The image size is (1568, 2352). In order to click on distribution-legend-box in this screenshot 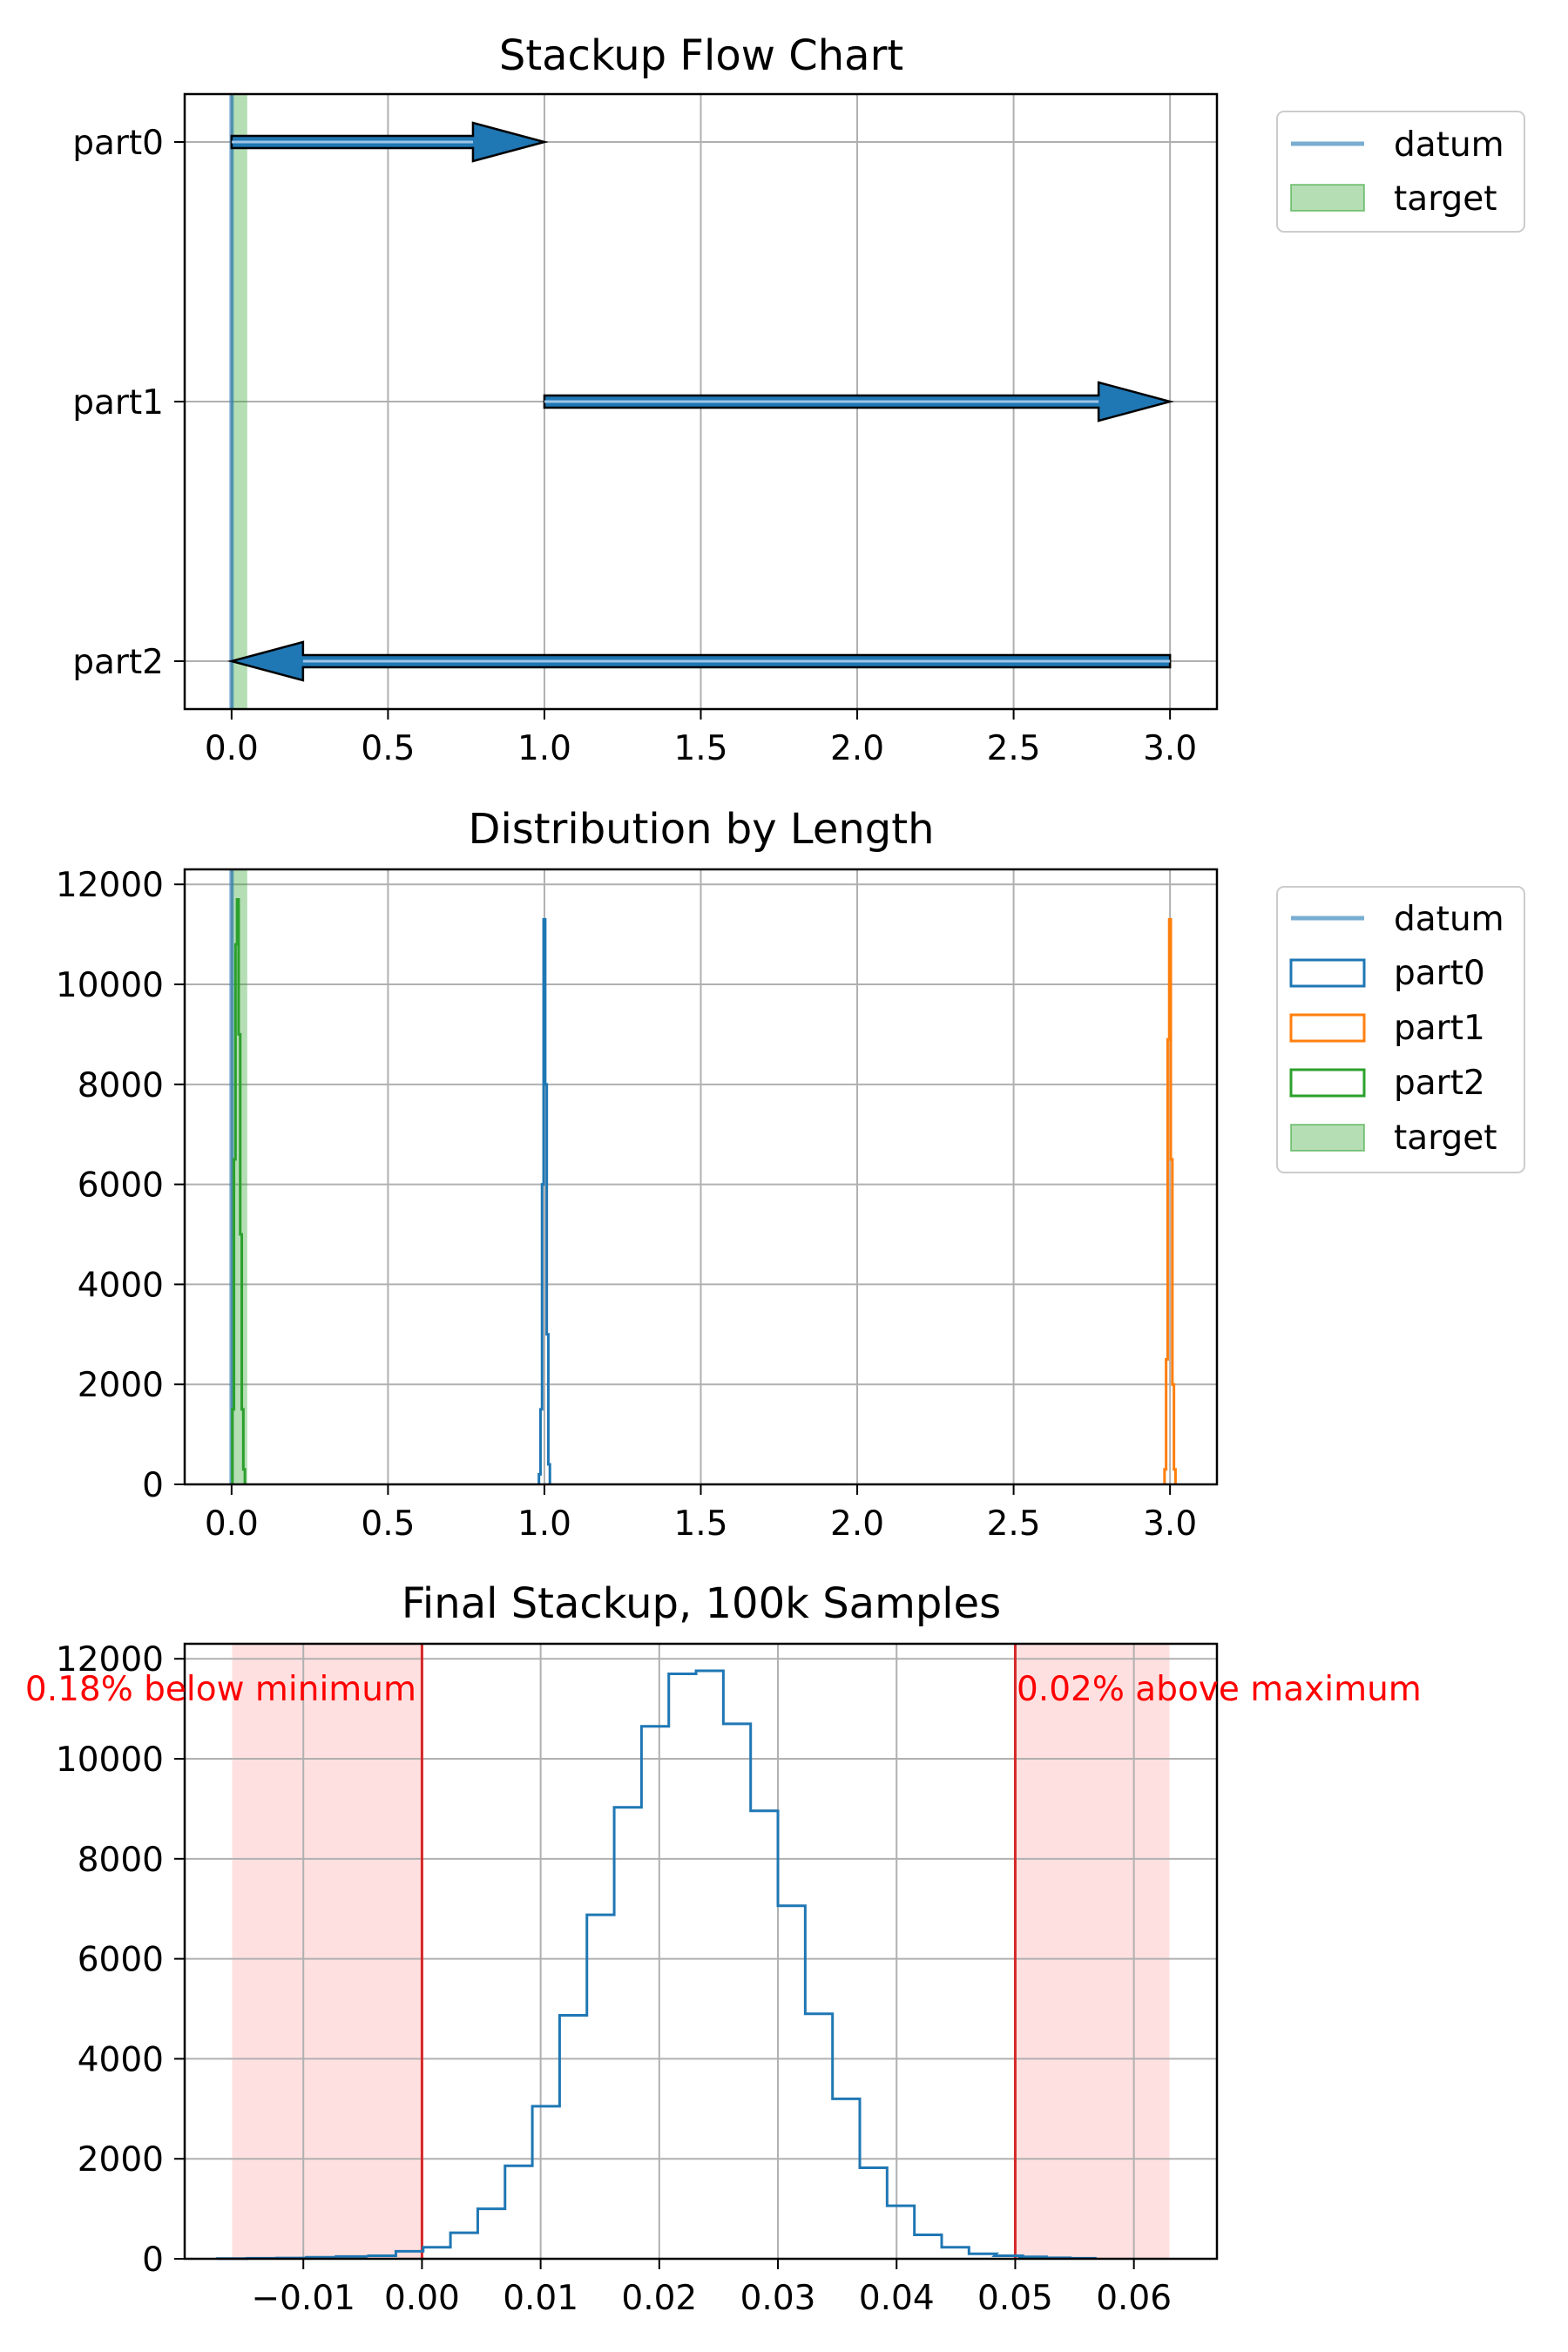, I will do `click(1400, 1029)`.